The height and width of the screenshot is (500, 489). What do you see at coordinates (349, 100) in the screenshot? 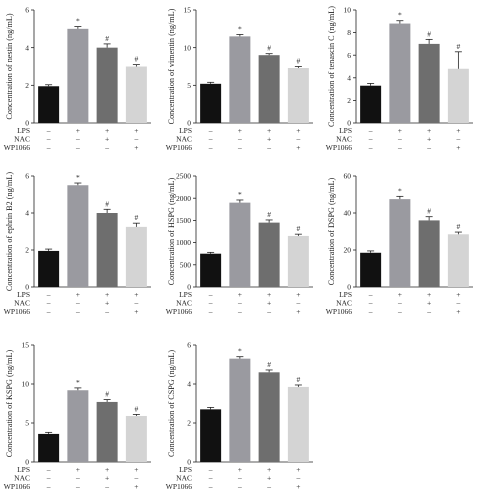
I see `y-tick-label: 2` at bounding box center [349, 100].